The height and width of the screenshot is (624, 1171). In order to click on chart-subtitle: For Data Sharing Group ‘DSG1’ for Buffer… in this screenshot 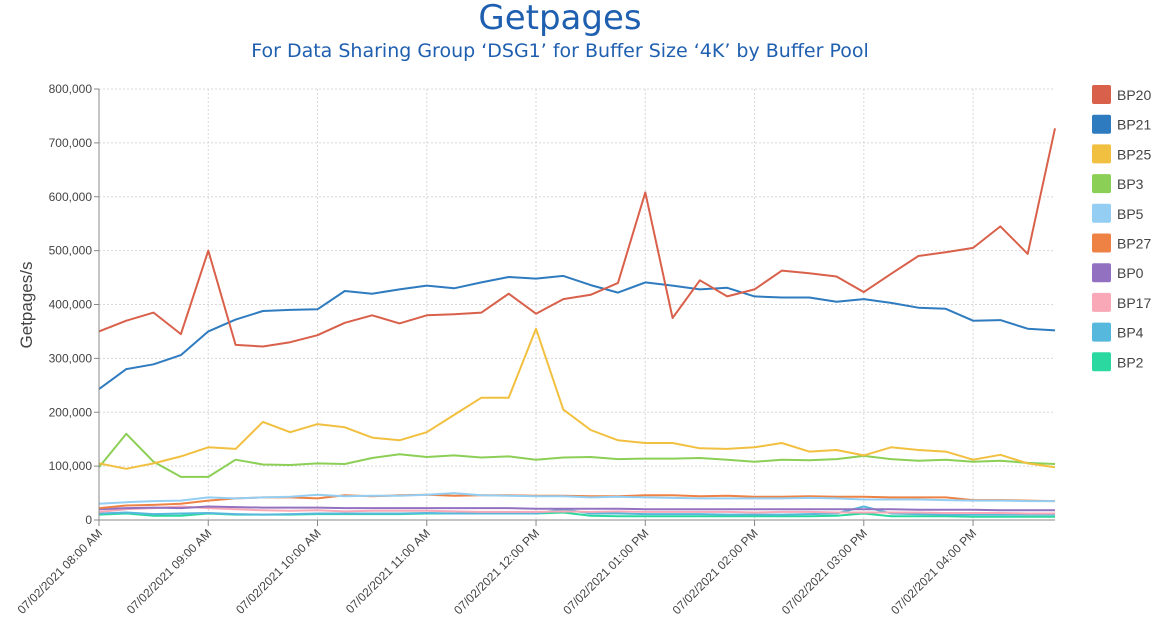, I will do `click(560, 51)`.